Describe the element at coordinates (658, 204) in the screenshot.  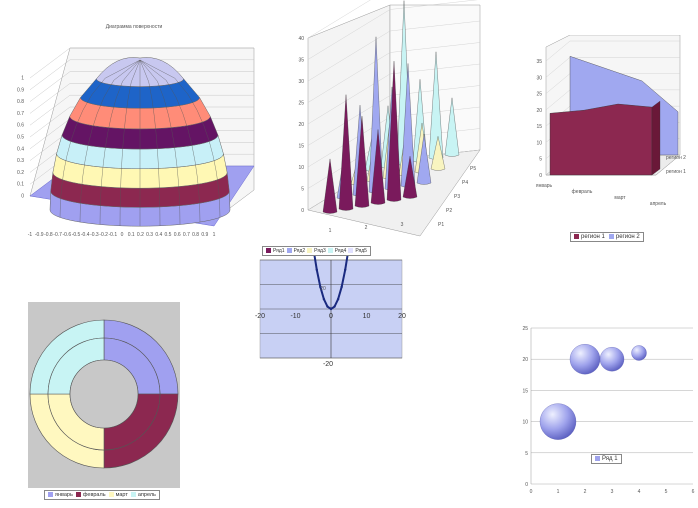
I see `area3d-x-tick: апрель` at that location.